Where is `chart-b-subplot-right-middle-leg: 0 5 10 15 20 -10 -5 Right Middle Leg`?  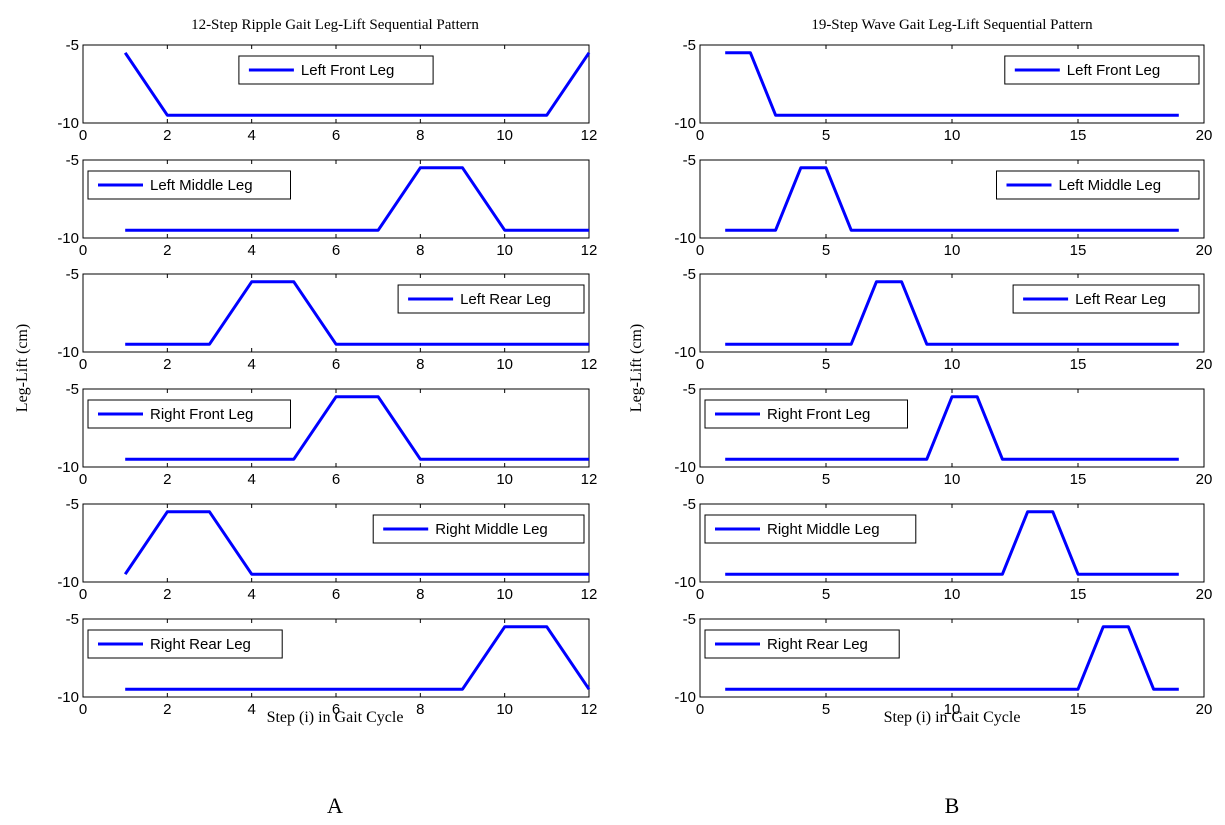
chart-b-subplot-right-middle-leg: 0 5 10 15 20 -10 -5 Right Middle Leg is located at coordinates (943, 549).